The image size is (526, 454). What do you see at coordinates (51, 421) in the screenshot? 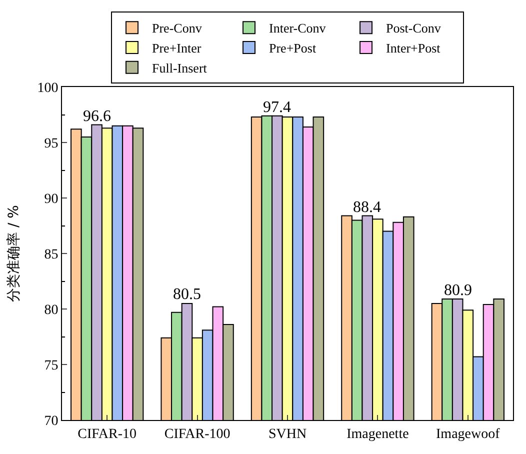
I see `y-tick-label: 70` at bounding box center [51, 421].